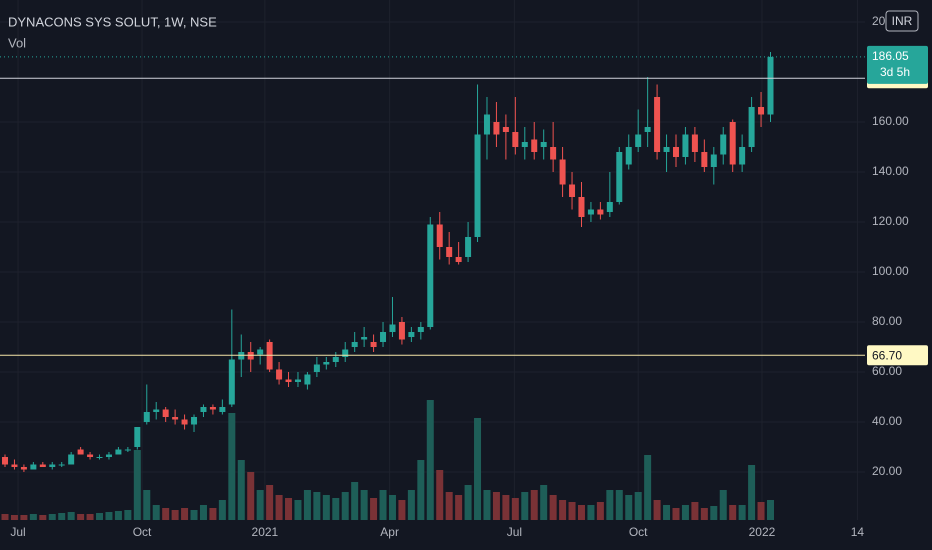 Image resolution: width=932 pixels, height=550 pixels. What do you see at coordinates (887, 355) in the screenshot?
I see `line-label: 66.70` at bounding box center [887, 355].